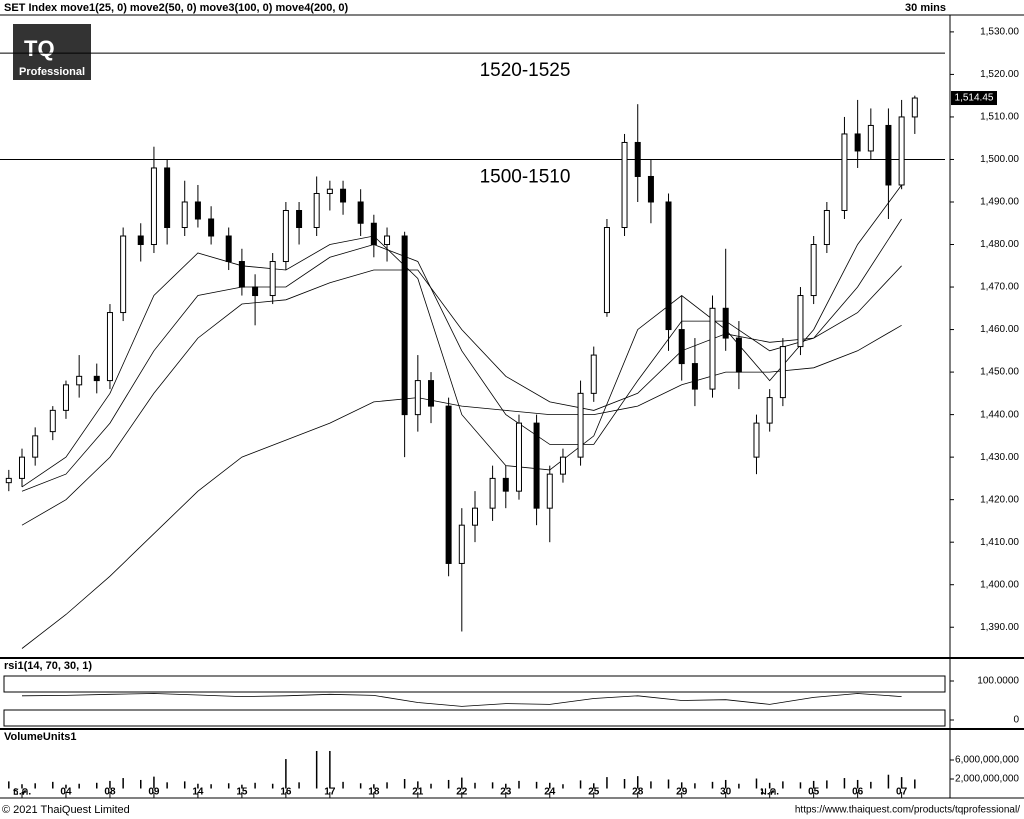 The width and height of the screenshot is (1024, 819). I want to click on logo-mark: TQ, so click(39, 48).